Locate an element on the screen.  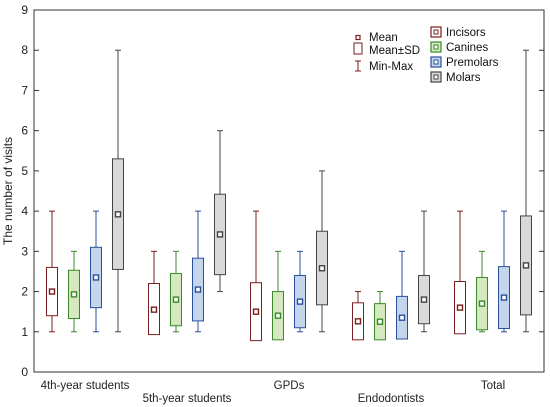
category-label: Total is located at coordinates (493, 386).